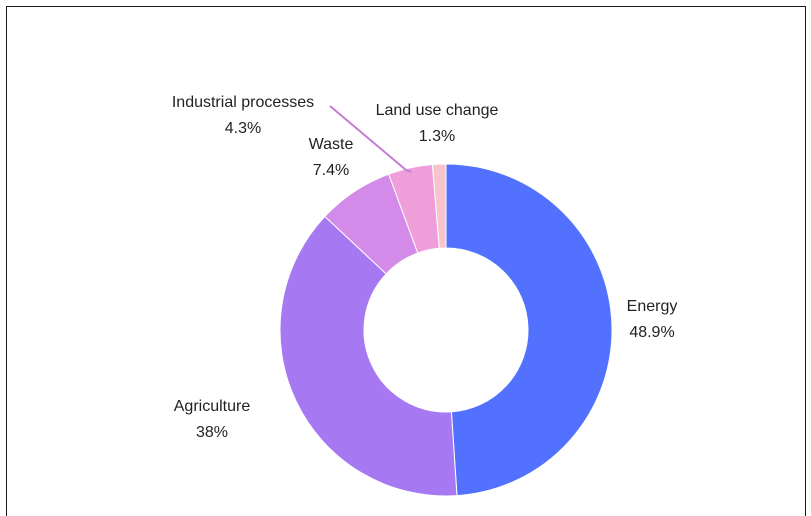 This screenshot has height=516, width=811. What do you see at coordinates (243, 128) in the screenshot?
I see `slice-value-industrial-processes: 4.3%` at bounding box center [243, 128].